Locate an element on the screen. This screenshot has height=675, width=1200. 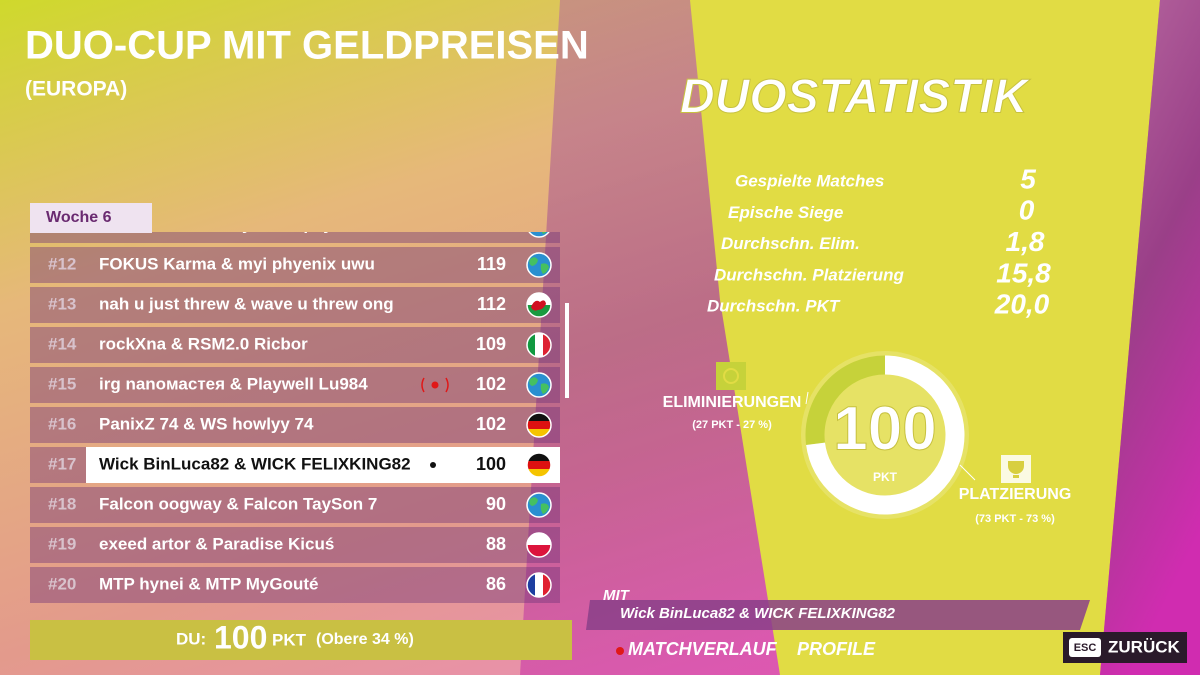
donut-segment is located at coordinates (885, 435).